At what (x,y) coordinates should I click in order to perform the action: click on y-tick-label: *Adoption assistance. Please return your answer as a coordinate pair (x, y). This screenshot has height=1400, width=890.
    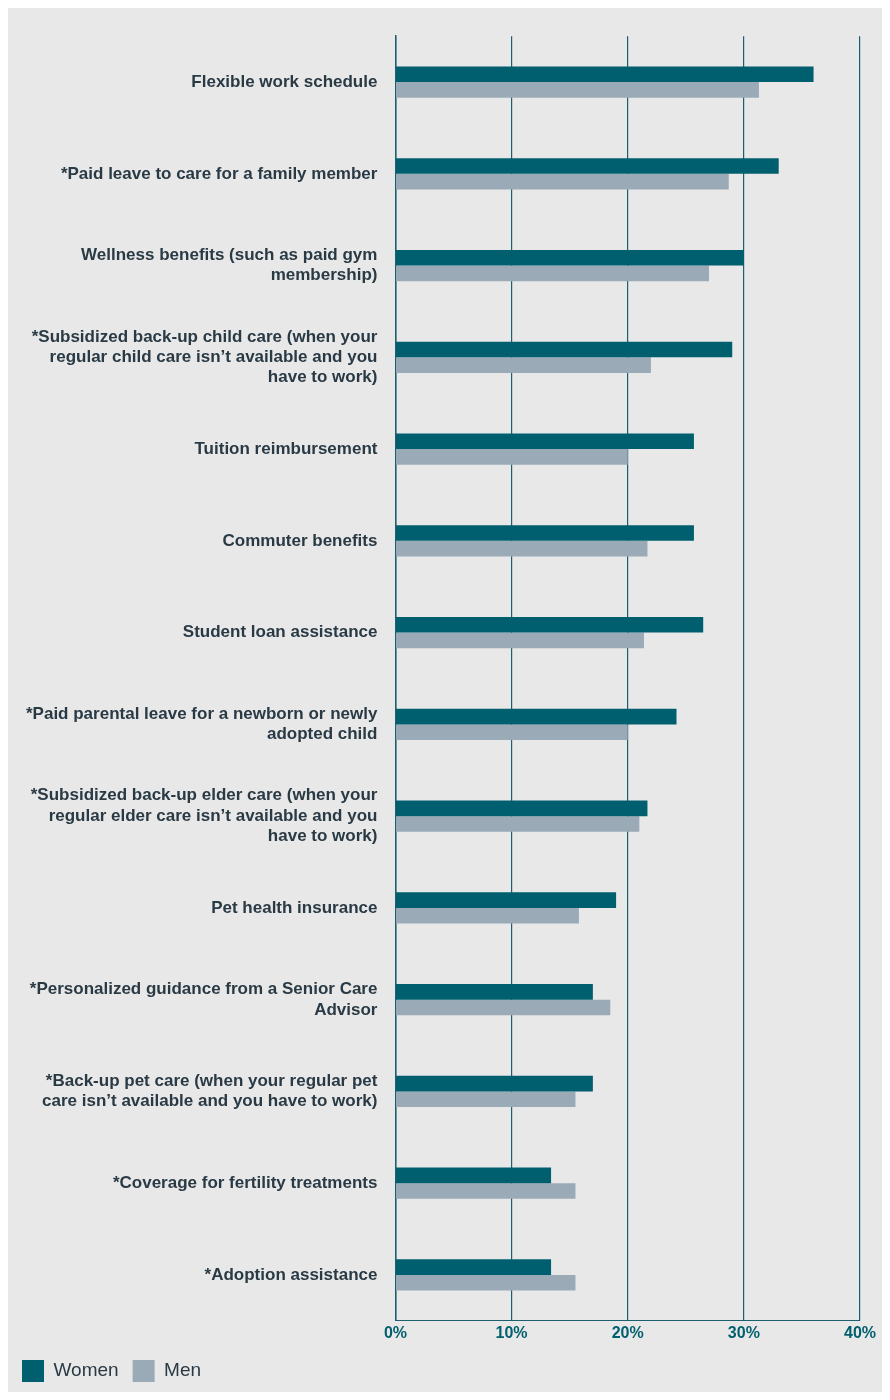
    Looking at the image, I should click on (291, 1274).